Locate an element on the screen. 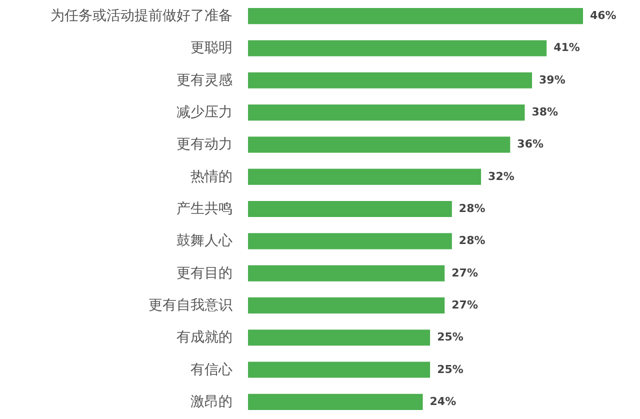 The image size is (640, 419). y-tick-label: 更聪明 is located at coordinates (211, 48).